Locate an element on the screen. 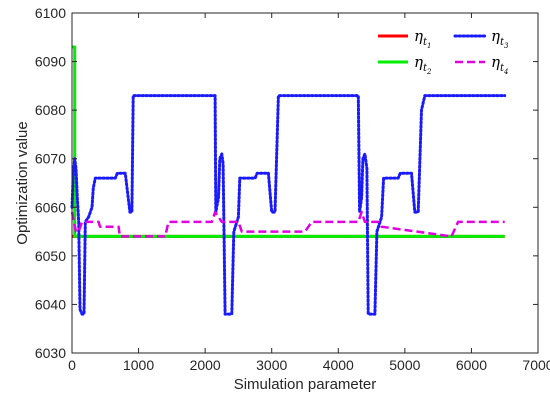  x-tick-label: 2000 is located at coordinates (205, 365).